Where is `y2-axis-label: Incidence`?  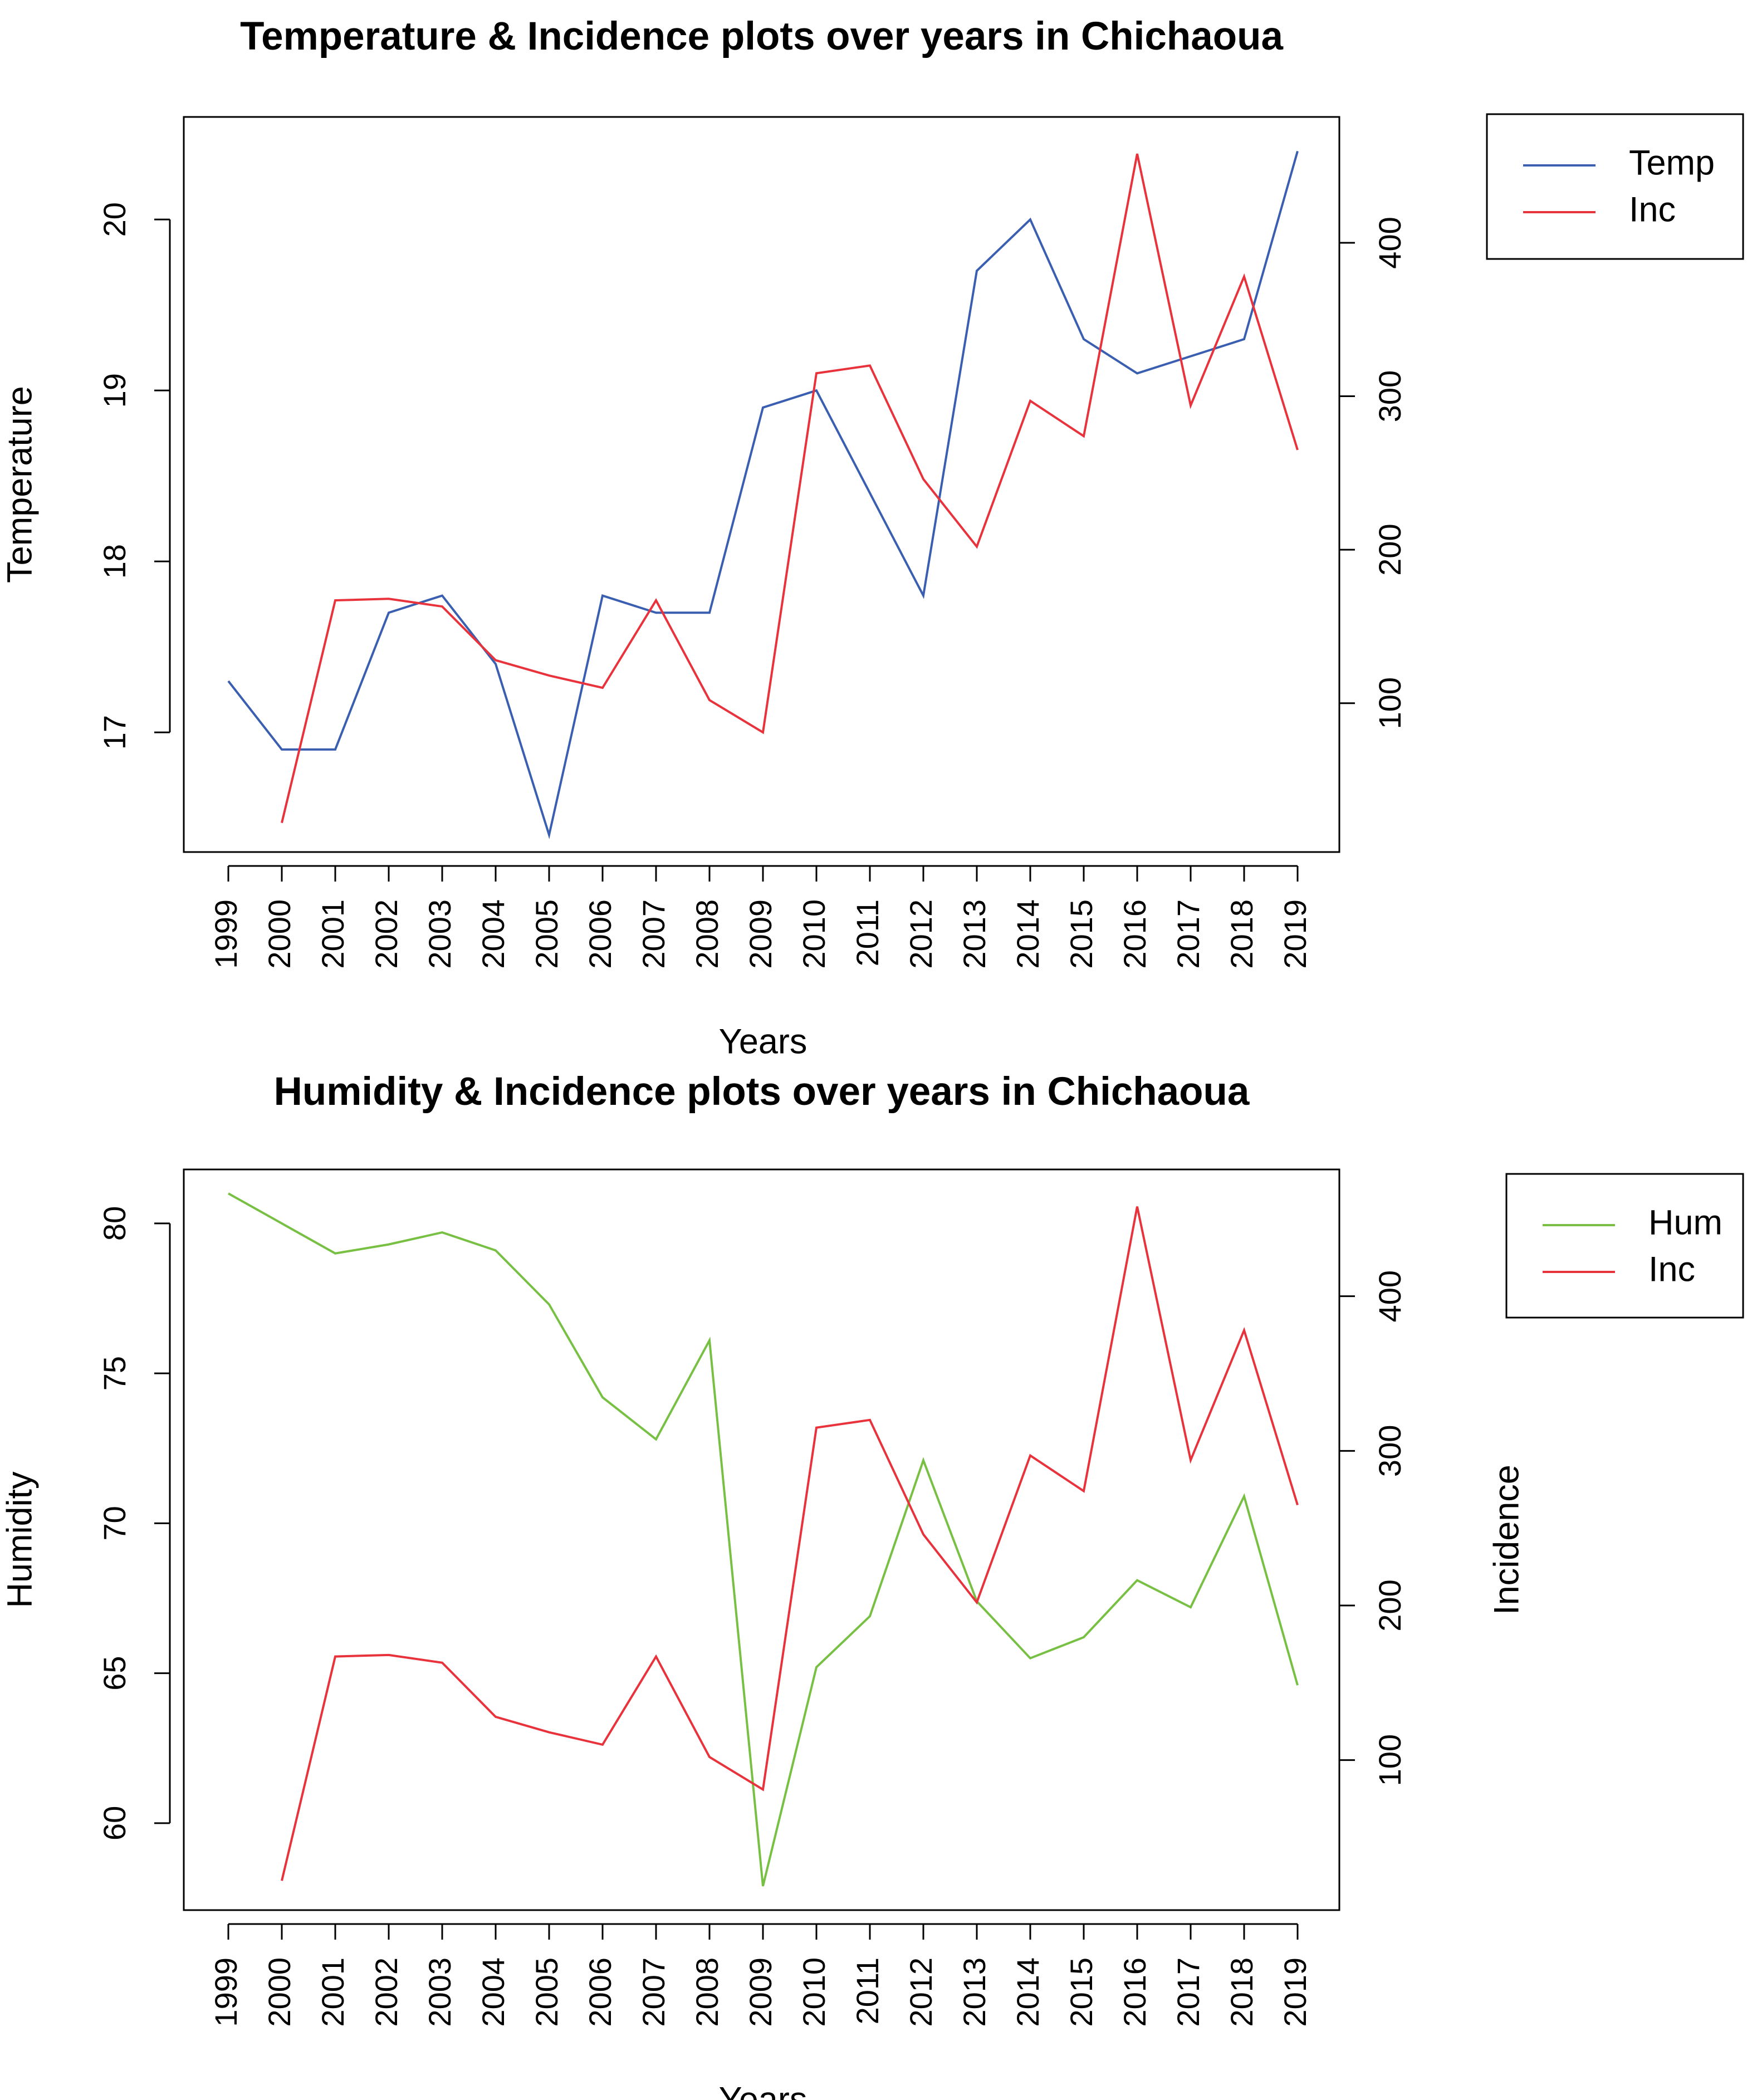 y2-axis-label: Incidence is located at coordinates (1506, 1540).